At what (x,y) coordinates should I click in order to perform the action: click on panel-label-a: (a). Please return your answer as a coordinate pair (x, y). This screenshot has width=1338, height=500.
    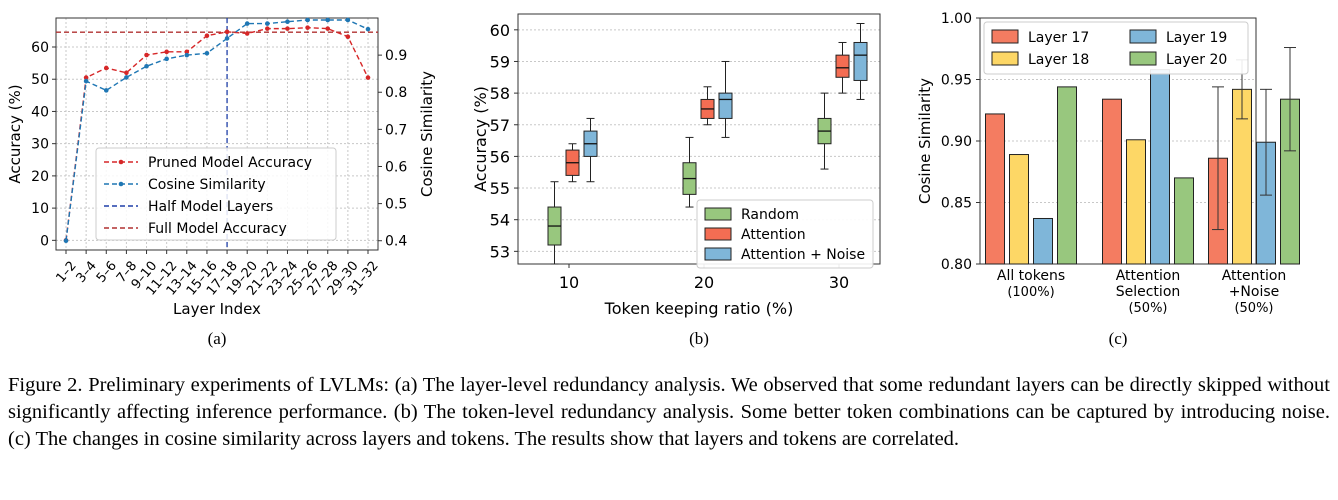
    Looking at the image, I should click on (217, 338).